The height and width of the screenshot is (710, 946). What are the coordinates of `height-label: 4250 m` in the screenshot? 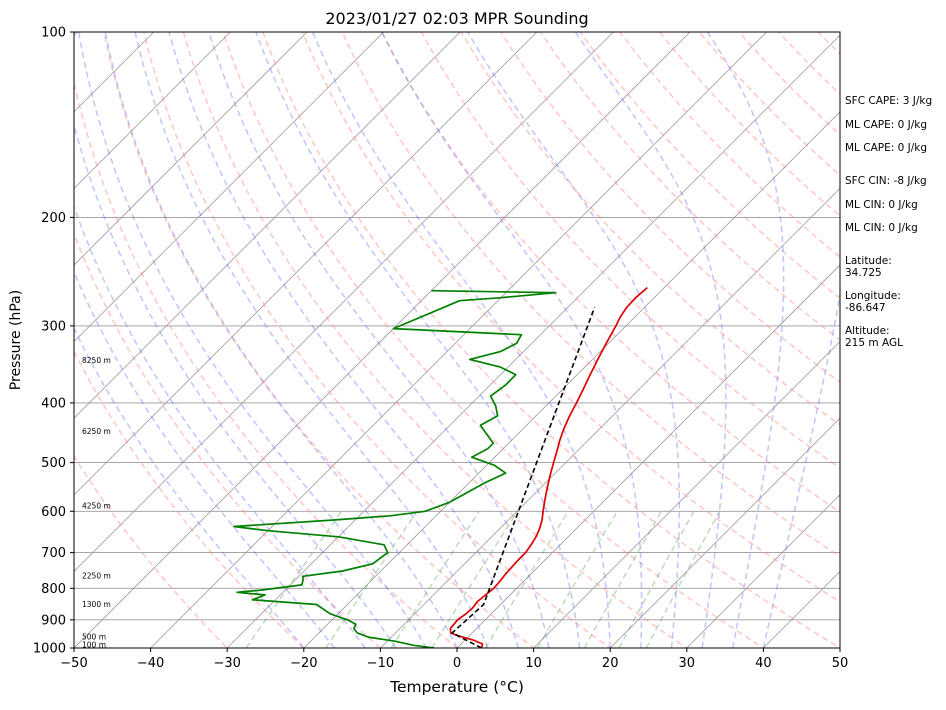 It's located at (96, 506).